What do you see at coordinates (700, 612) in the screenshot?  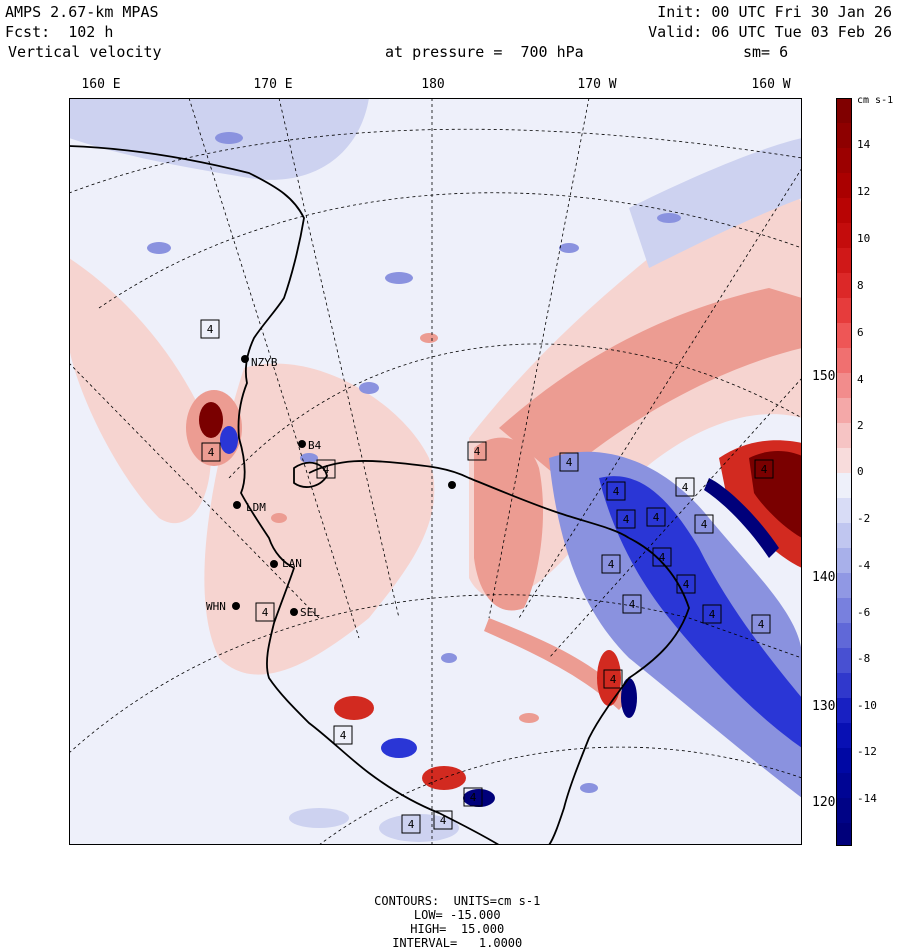 I see `neg-band-core` at bounding box center [700, 612].